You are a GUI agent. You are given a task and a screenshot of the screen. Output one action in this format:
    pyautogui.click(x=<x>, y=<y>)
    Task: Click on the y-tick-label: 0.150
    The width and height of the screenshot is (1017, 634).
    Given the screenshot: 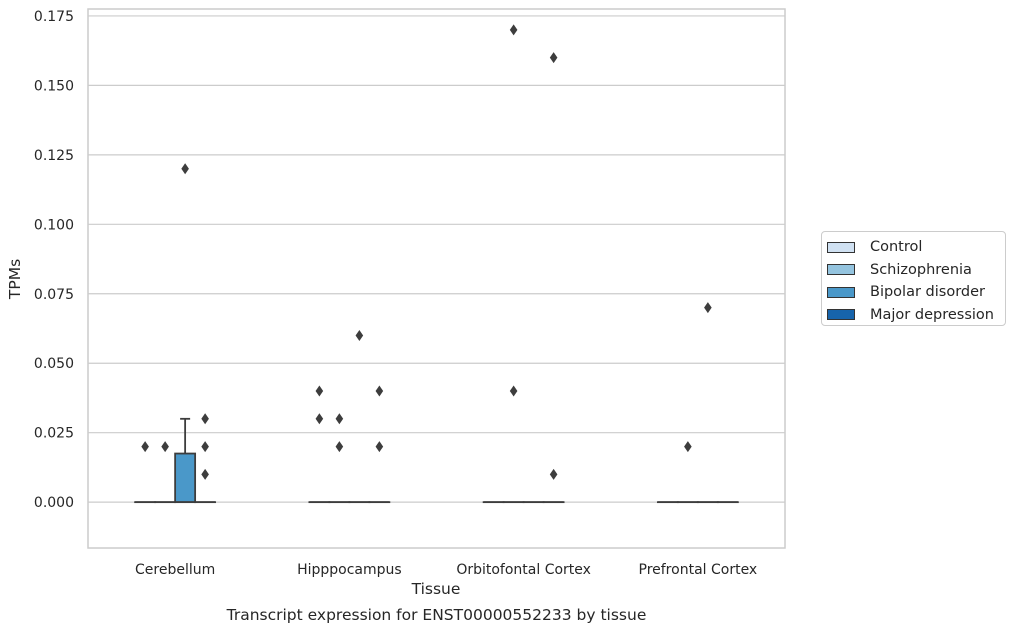 What is the action you would take?
    pyautogui.click(x=54, y=86)
    